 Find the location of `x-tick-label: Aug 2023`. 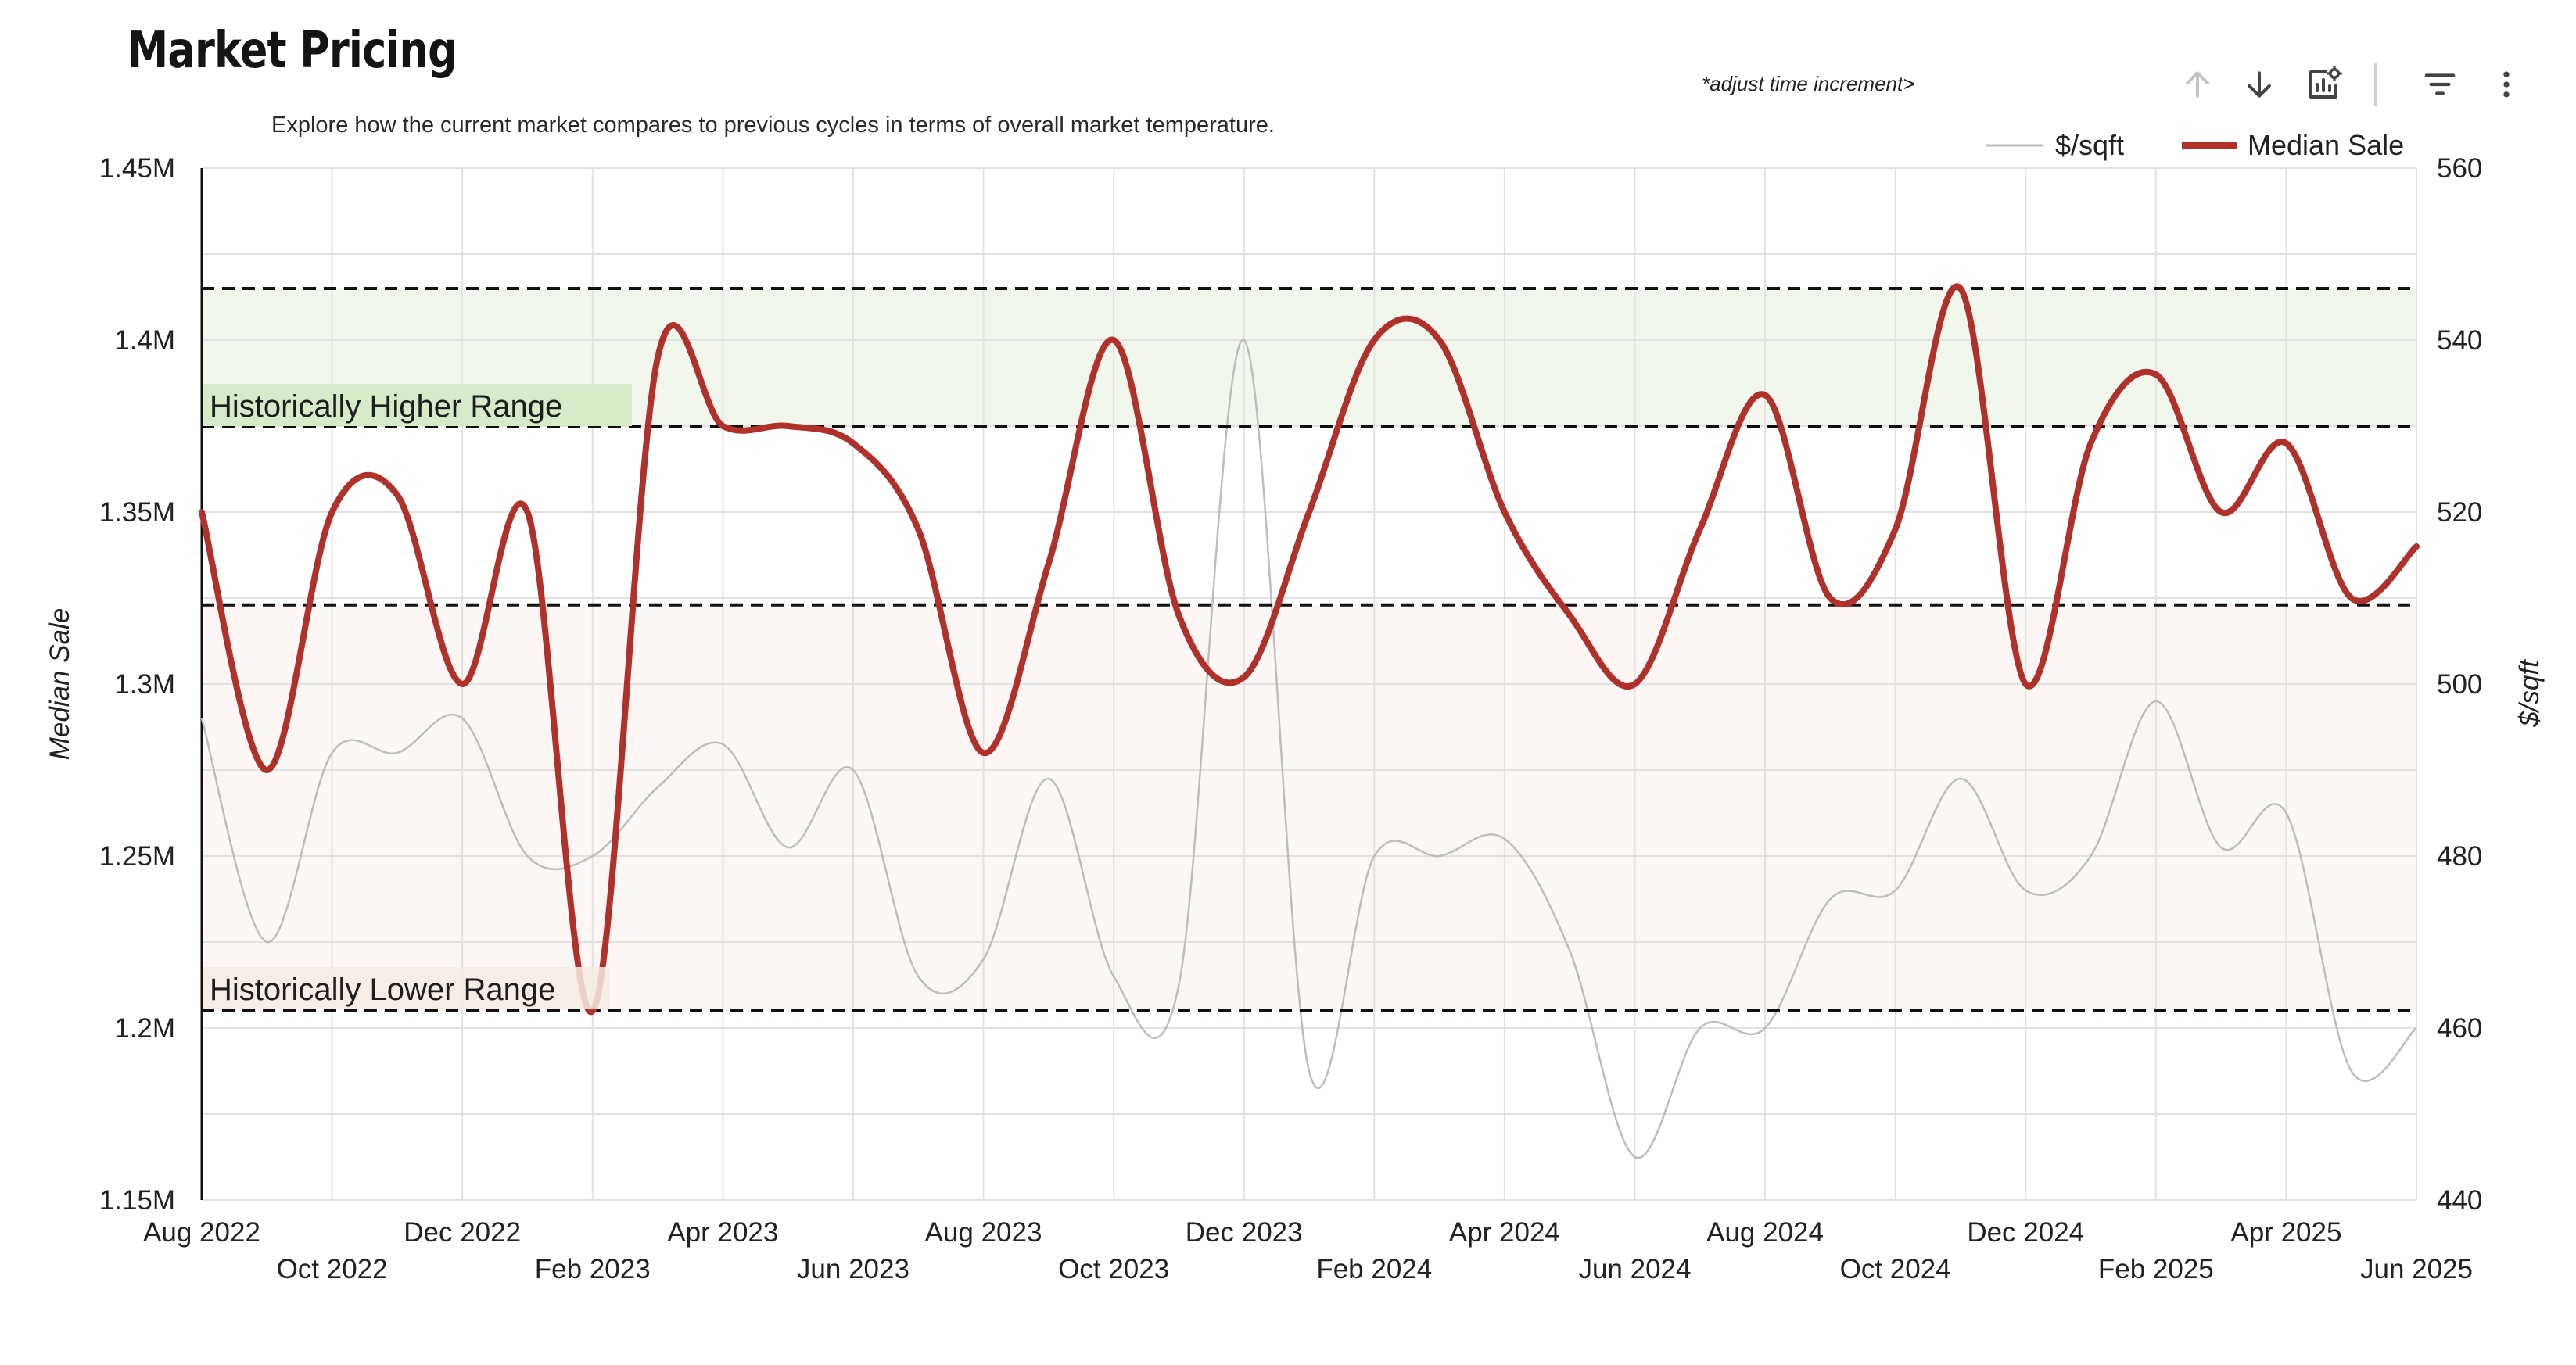

x-tick-label: Aug 2023 is located at coordinates (983, 1232).